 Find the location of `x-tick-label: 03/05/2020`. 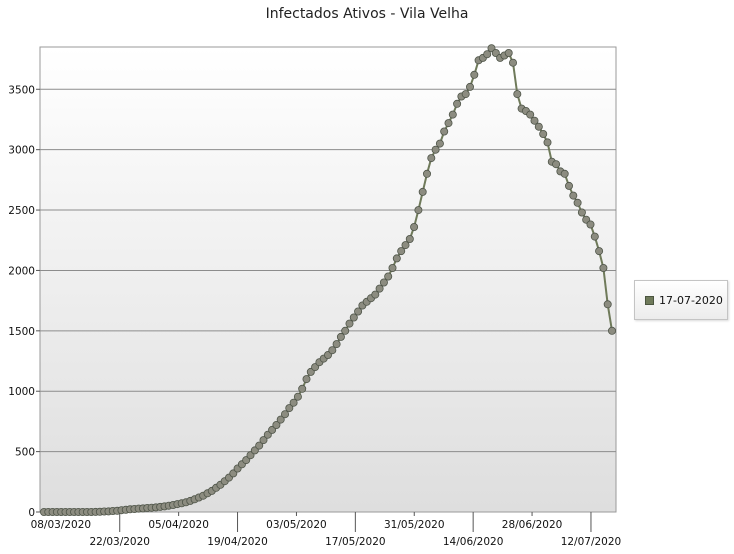

x-tick-label: 03/05/2020 is located at coordinates (296, 525).